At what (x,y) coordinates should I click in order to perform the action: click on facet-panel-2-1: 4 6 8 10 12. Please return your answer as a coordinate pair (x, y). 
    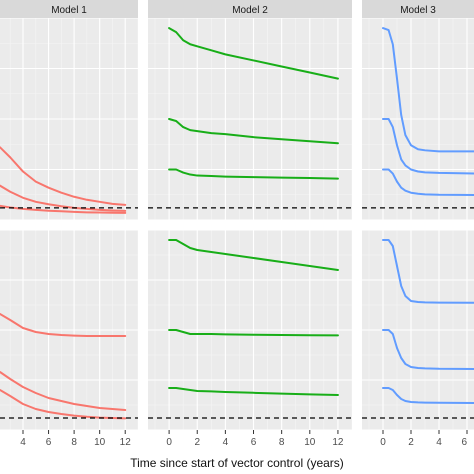
    Looking at the image, I should click on (69, 339).